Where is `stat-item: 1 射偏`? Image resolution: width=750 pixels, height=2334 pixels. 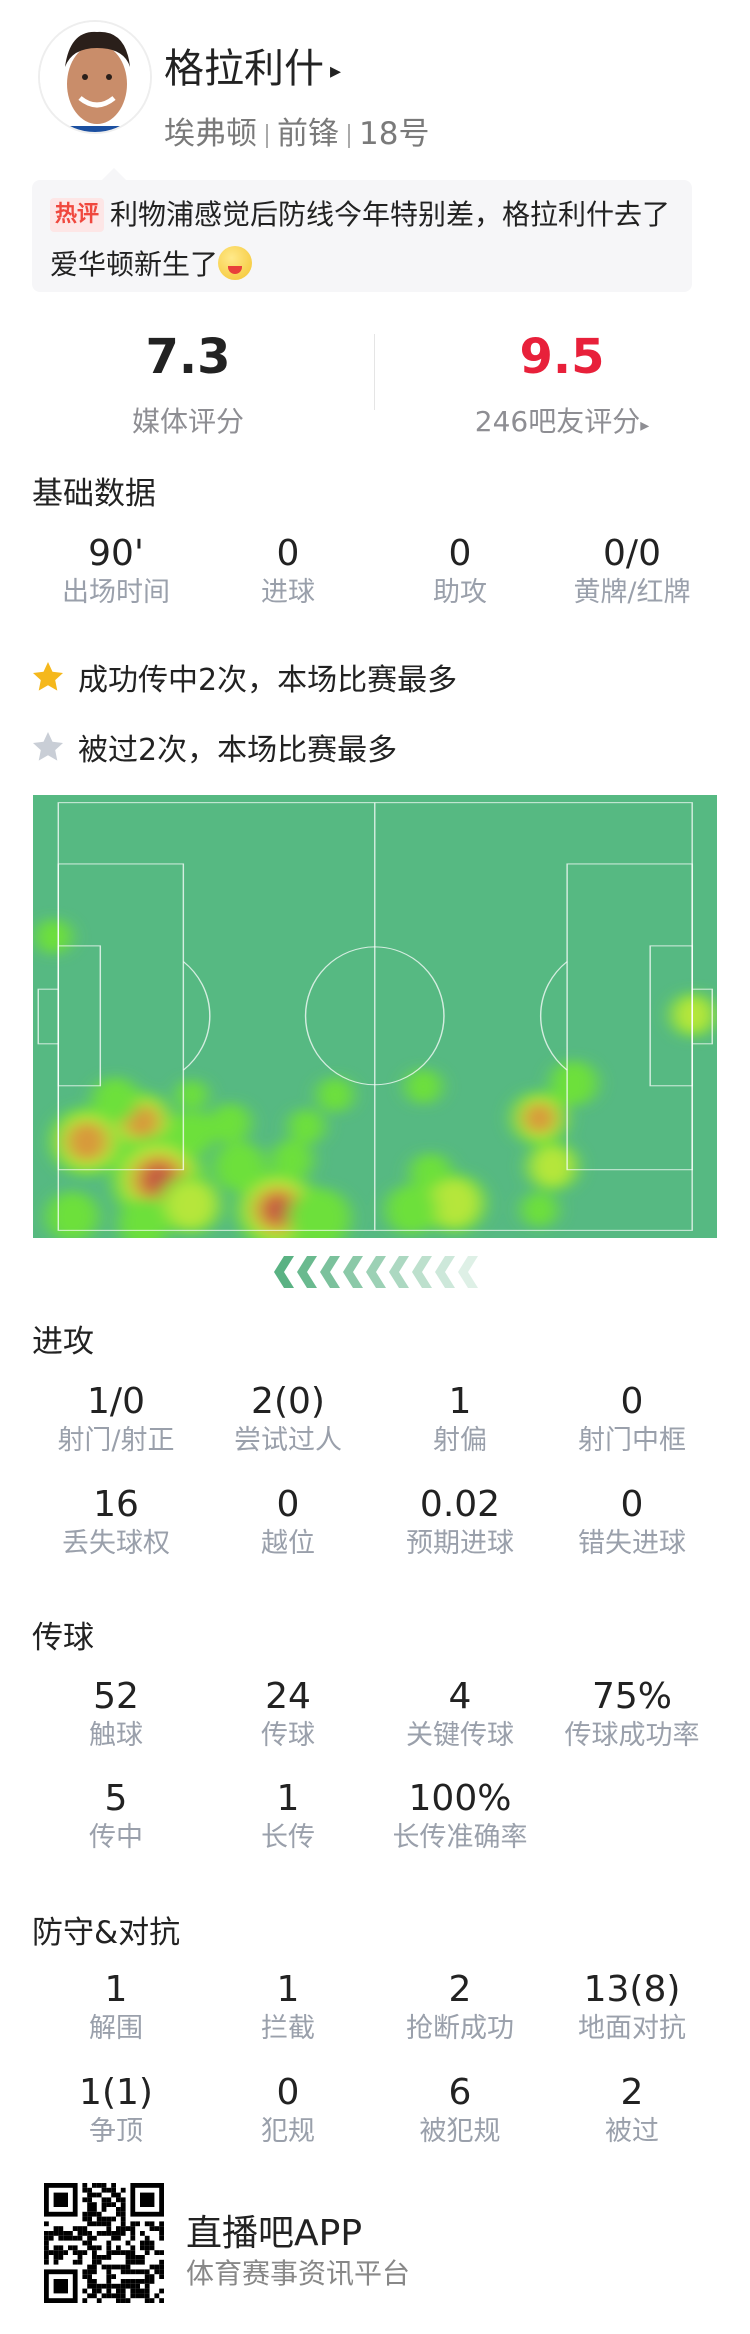 stat-item: 1 射偏 is located at coordinates (460, 1419).